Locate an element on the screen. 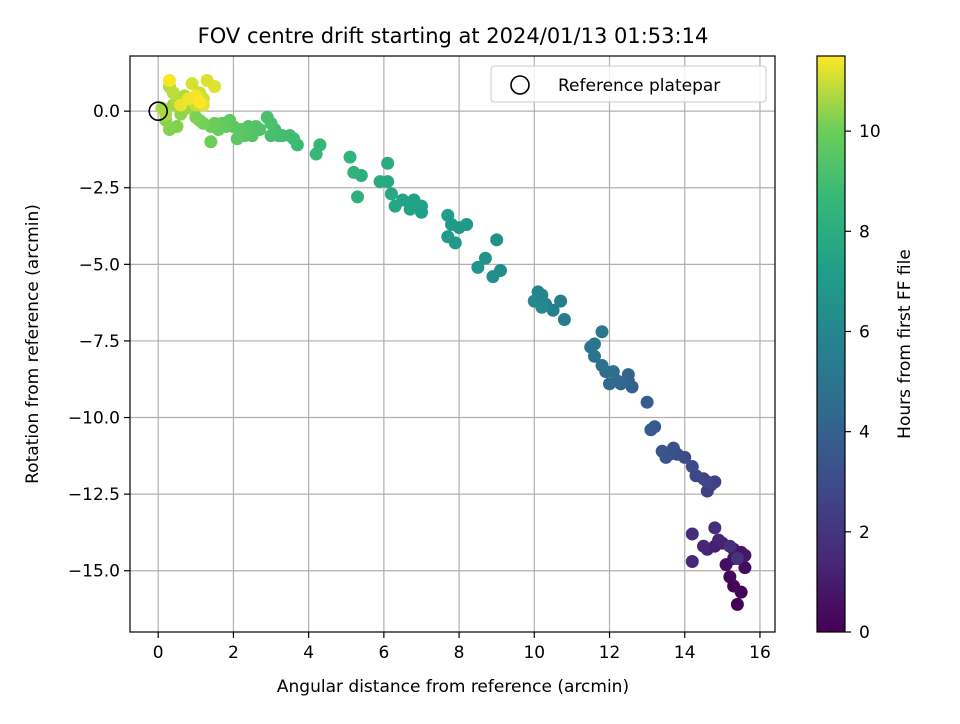 The image size is (960, 724). colorbar-tick-label: 2 is located at coordinates (864, 533).